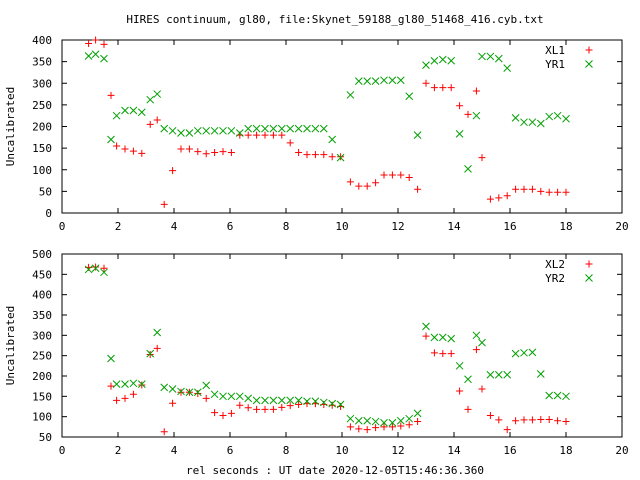 Image resolution: width=640 pixels, height=480 pixels. I want to click on x-tick-label: 14, so click(454, 450).